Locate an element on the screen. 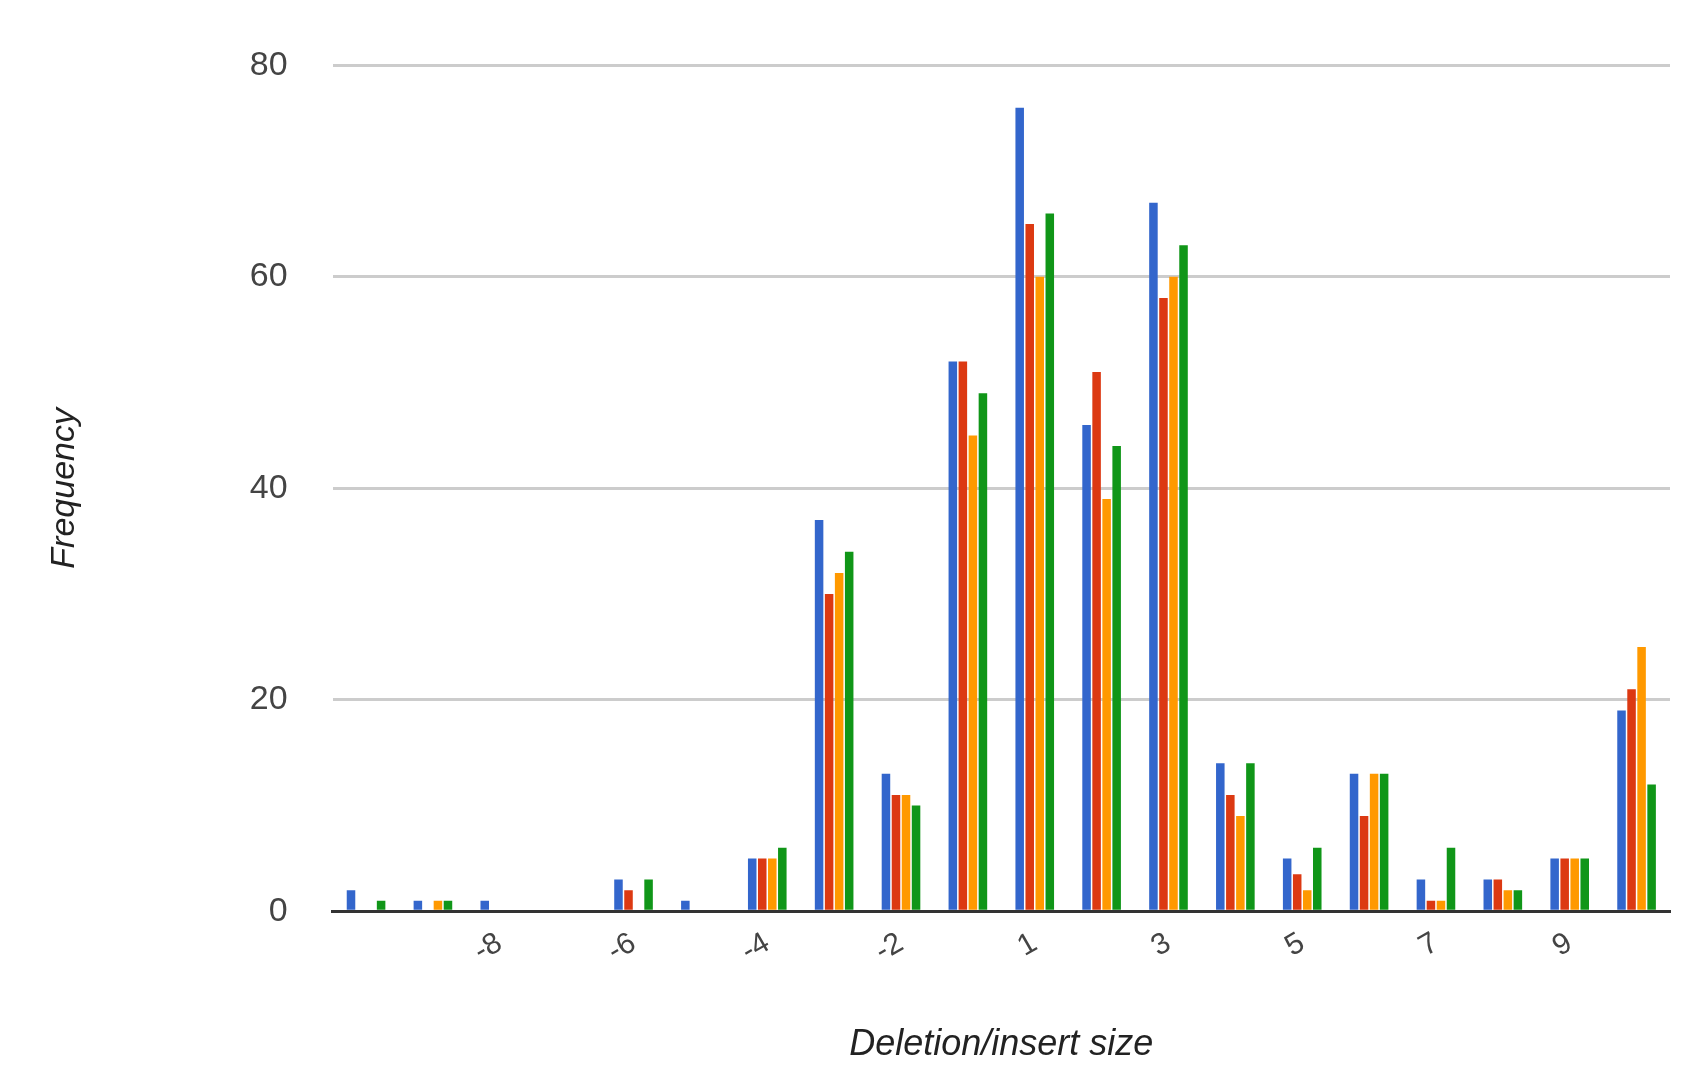  x-tick-label: 9 is located at coordinates (1561, 943).